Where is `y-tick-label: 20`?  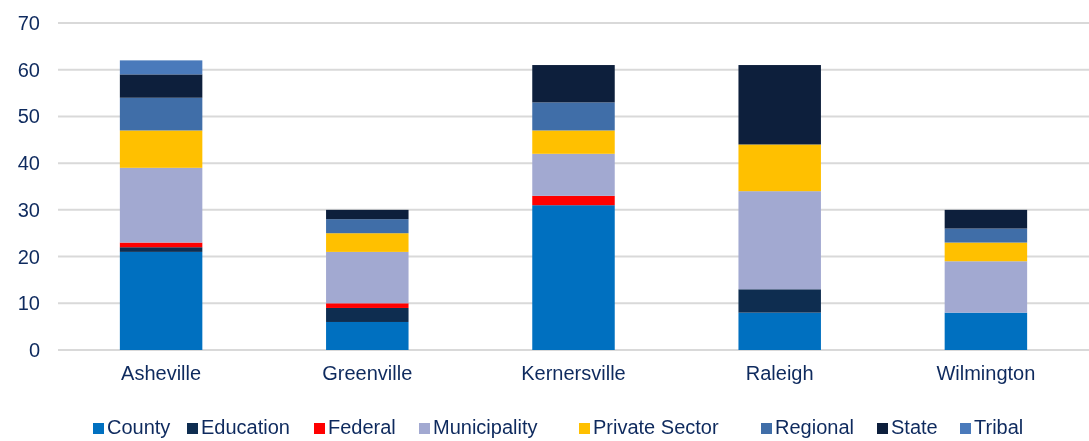
y-tick-label: 20 is located at coordinates (28, 256).